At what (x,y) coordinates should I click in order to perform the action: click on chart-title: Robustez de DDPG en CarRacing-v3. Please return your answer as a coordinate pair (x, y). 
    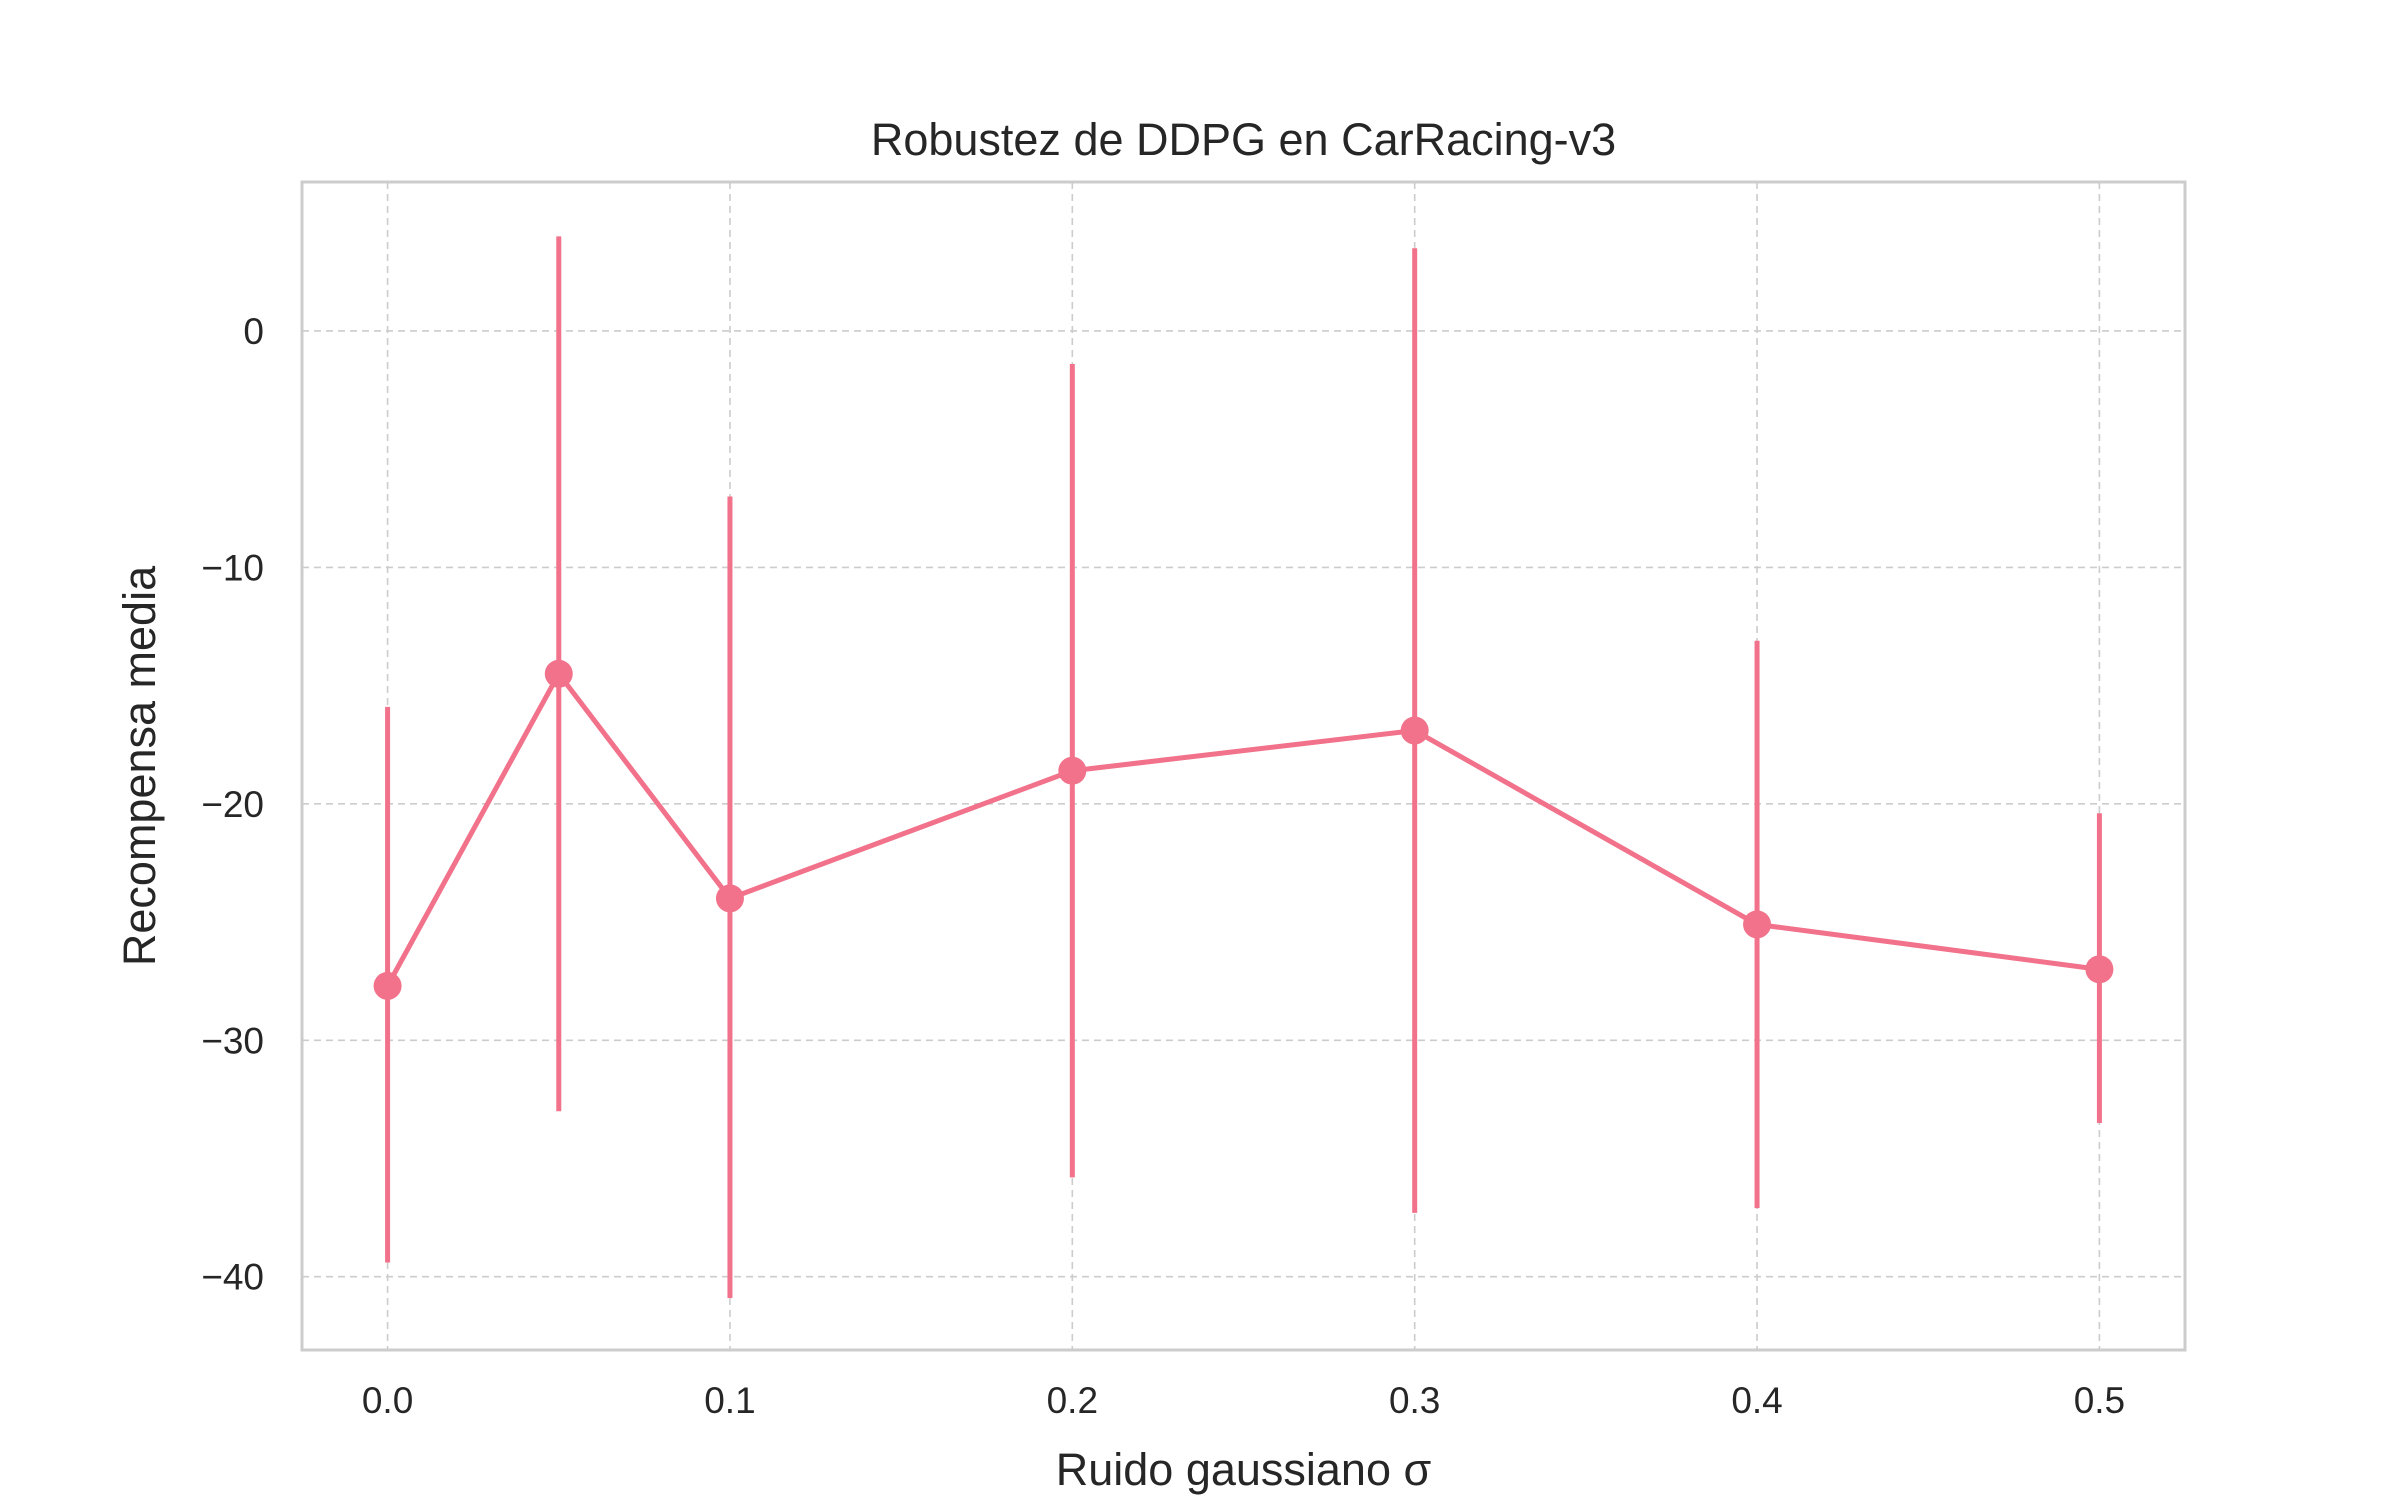
    Looking at the image, I should click on (1243, 139).